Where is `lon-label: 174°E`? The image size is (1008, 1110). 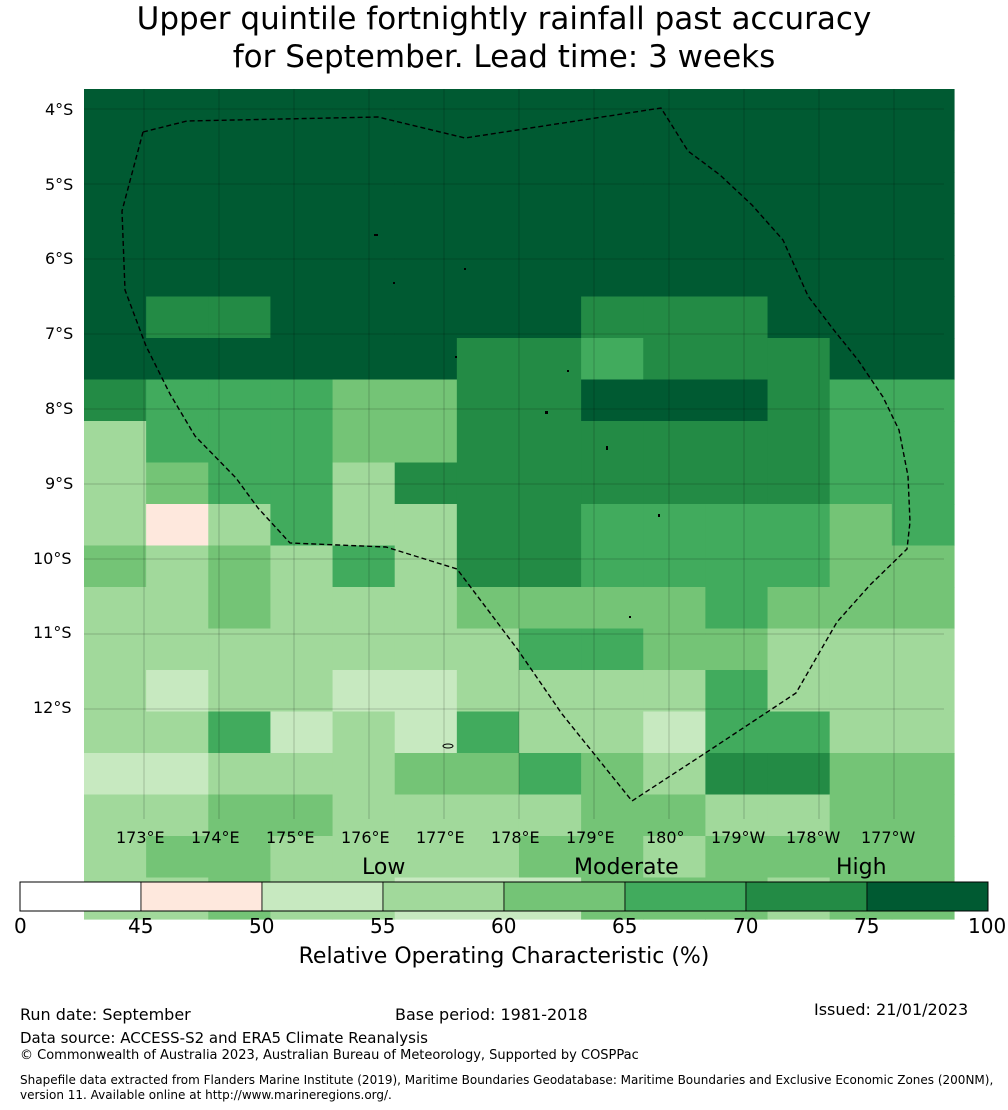 lon-label: 174°E is located at coordinates (215, 837).